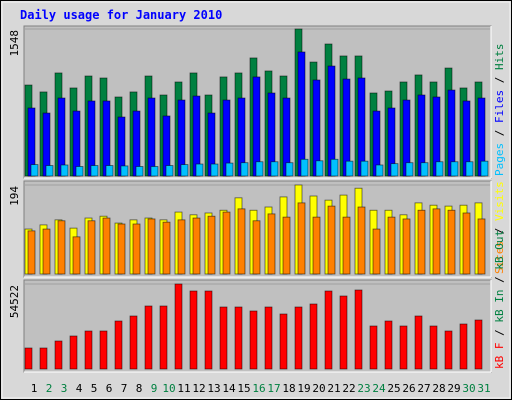 The image size is (512, 400). Describe the element at coordinates (438, 388) in the screenshot. I see `x-tick-label: 28` at that location.